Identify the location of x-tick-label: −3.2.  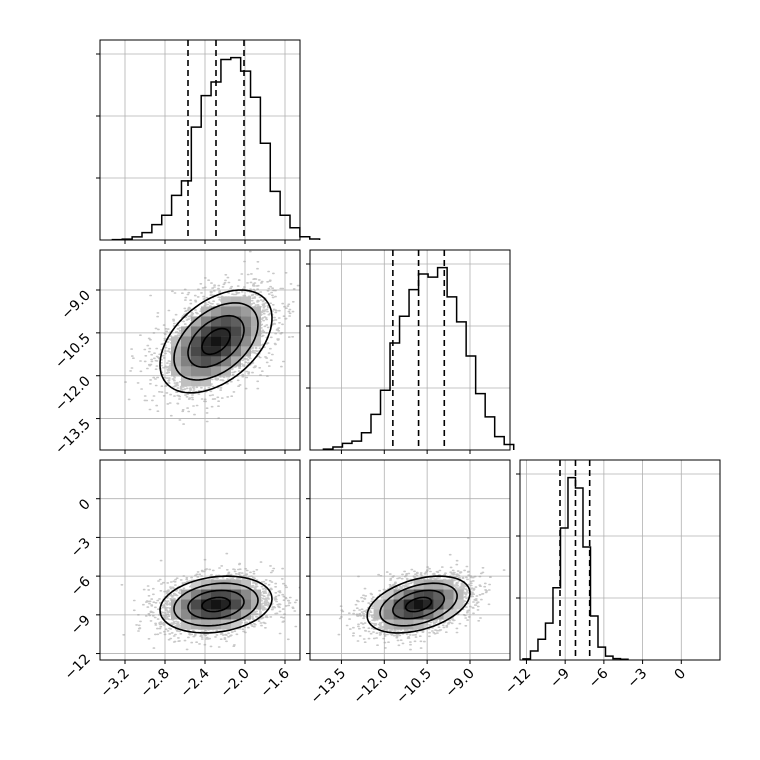
(114, 683).